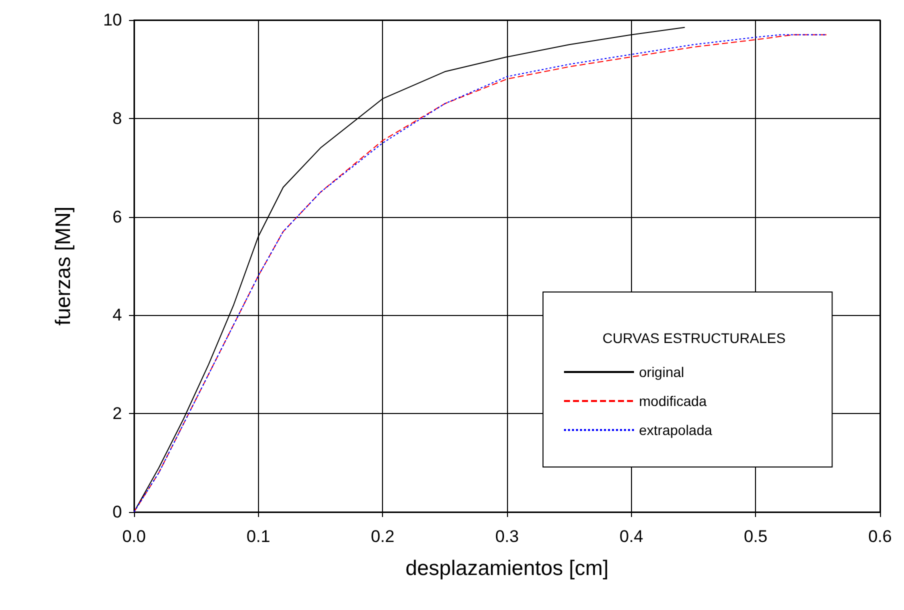 The height and width of the screenshot is (610, 904). Describe the element at coordinates (382, 536) in the screenshot. I see `x-tick-label: 0.2` at that location.